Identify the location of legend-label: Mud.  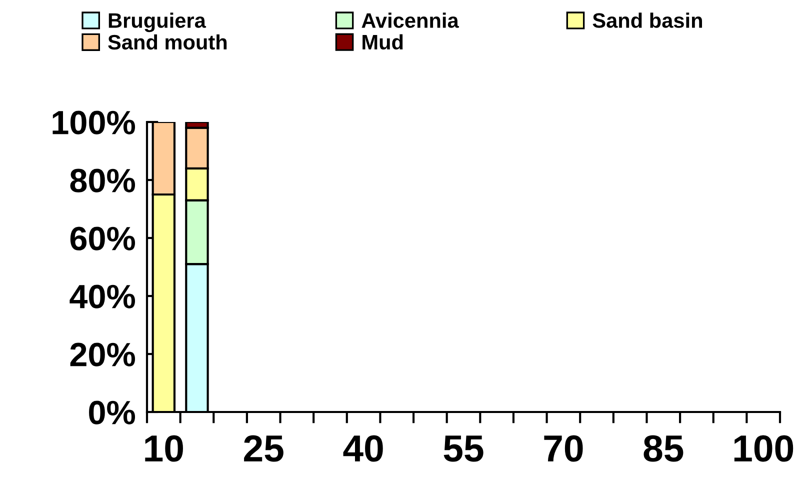
(382, 42).